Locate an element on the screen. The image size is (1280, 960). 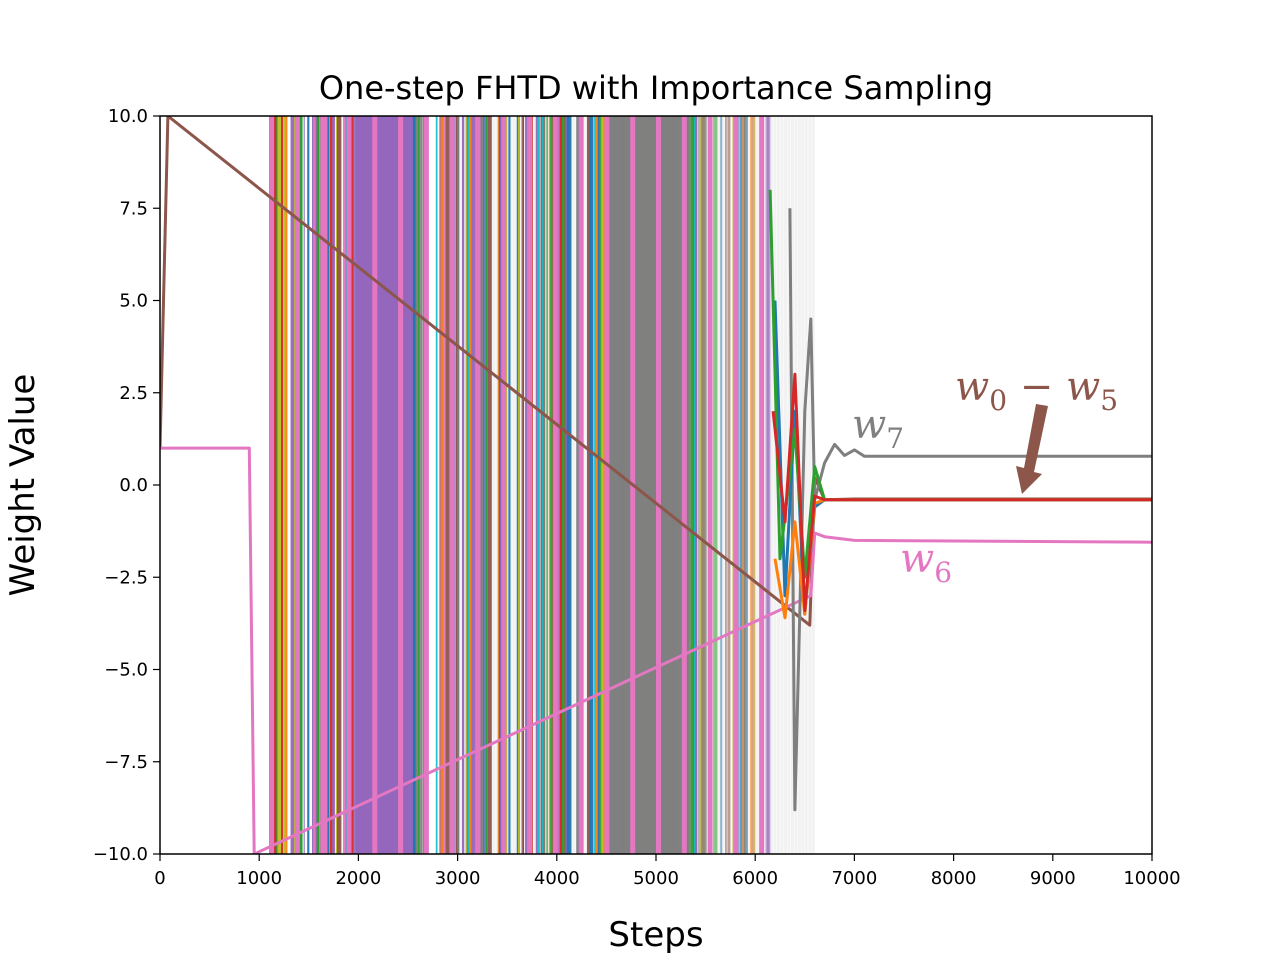
x-tick-label: 3000 is located at coordinates (458, 878).